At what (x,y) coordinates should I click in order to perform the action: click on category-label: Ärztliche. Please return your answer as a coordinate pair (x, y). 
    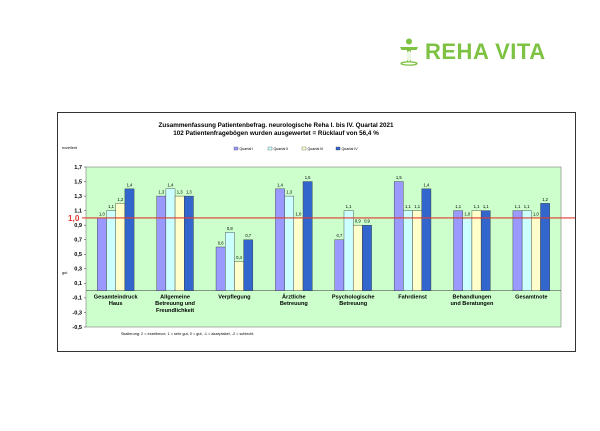
    Looking at the image, I should click on (294, 297).